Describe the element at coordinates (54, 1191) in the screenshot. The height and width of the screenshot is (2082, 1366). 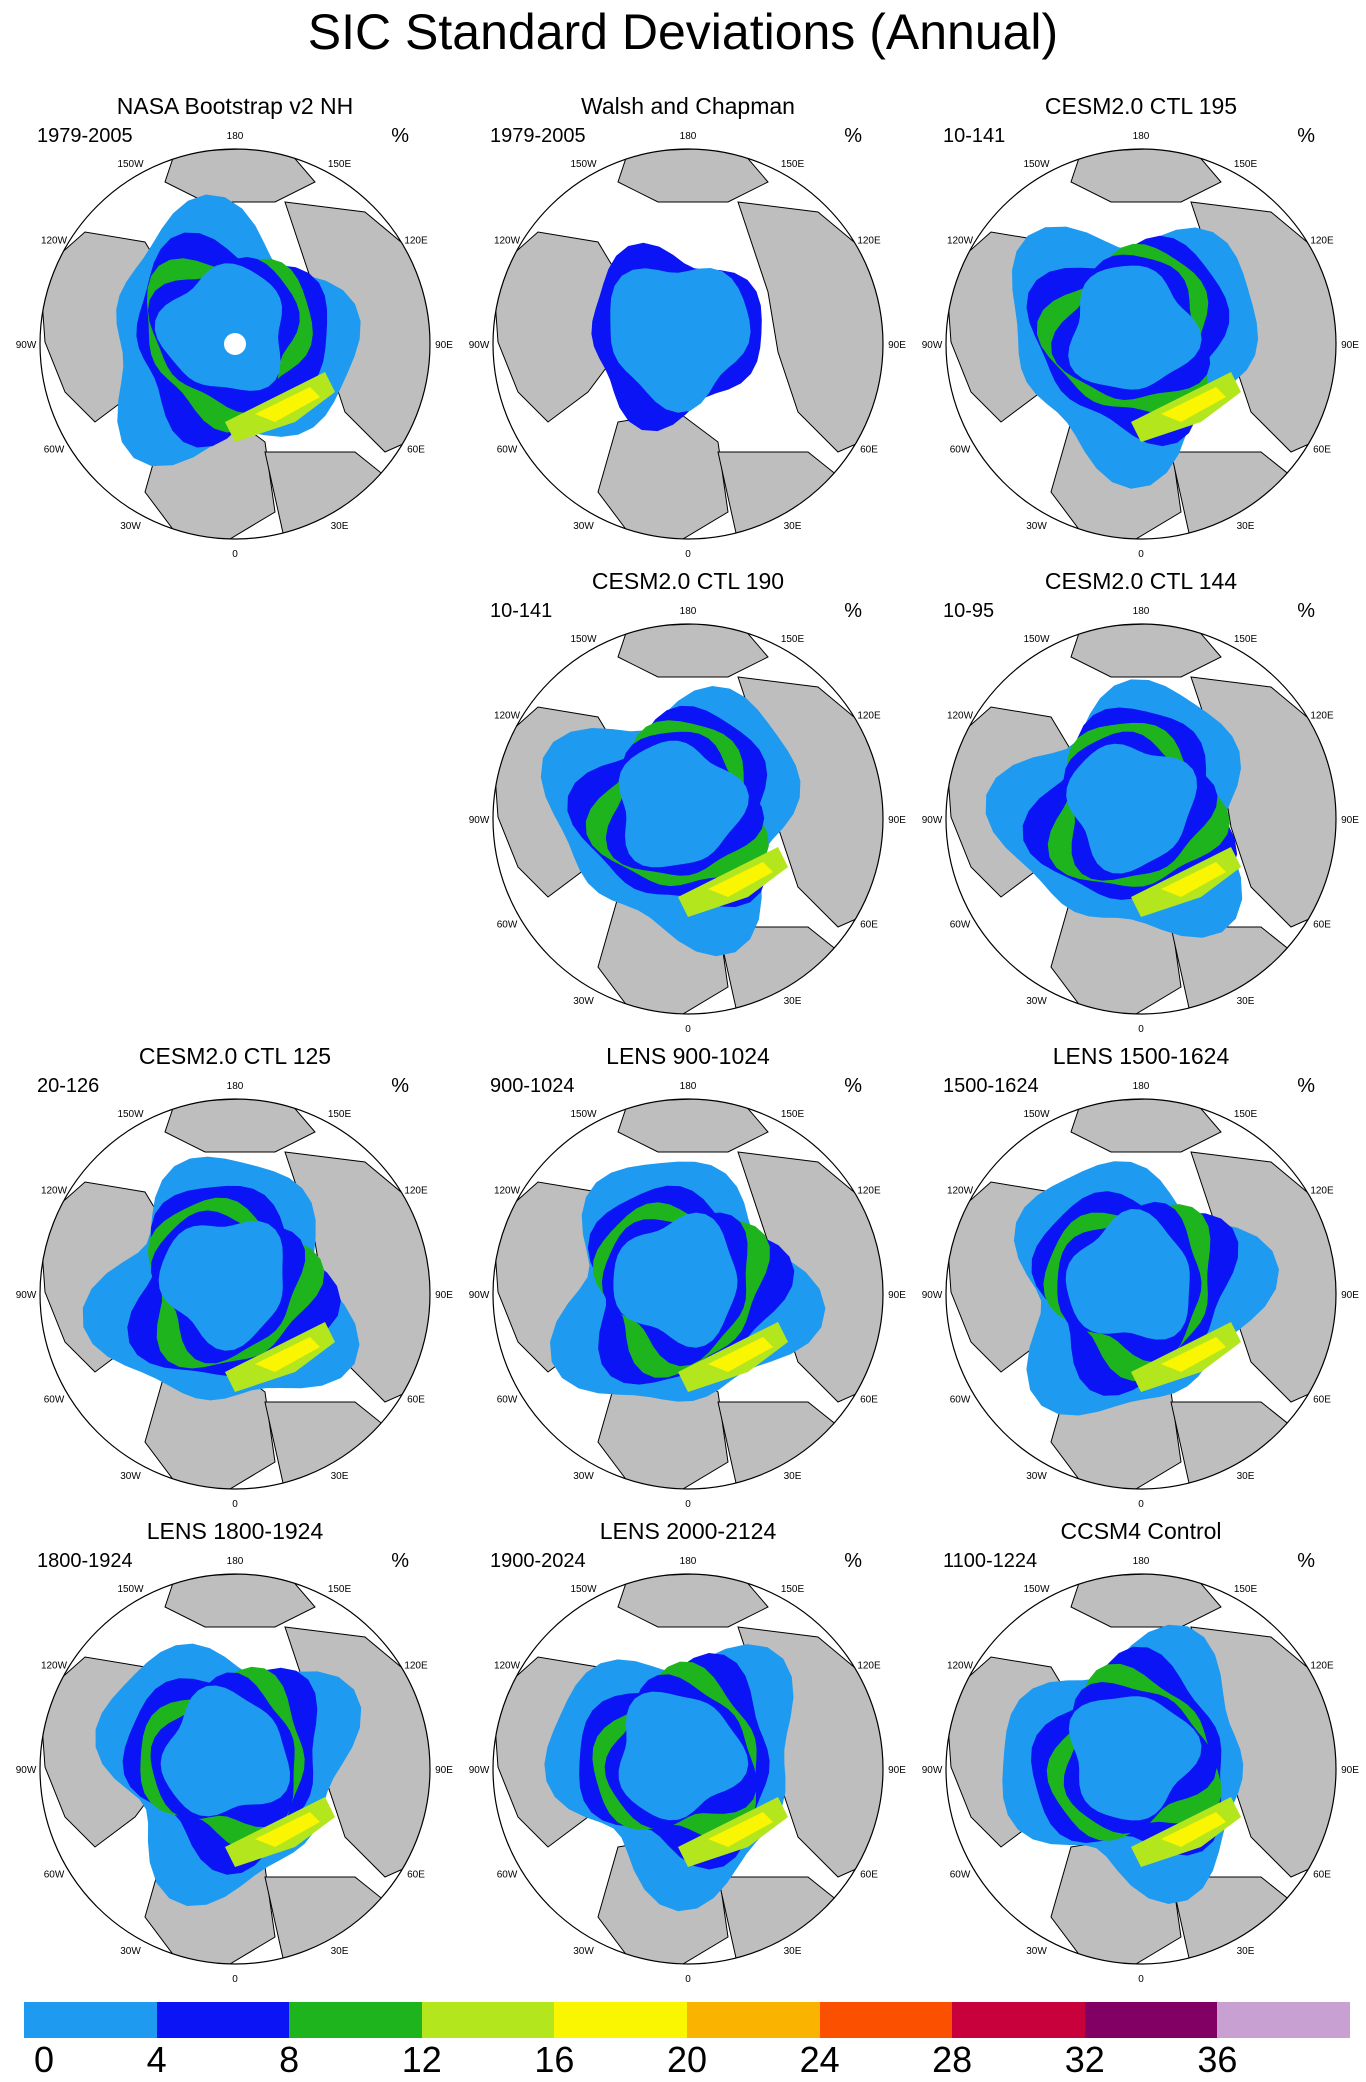
I see `longitude-label: 120W` at that location.